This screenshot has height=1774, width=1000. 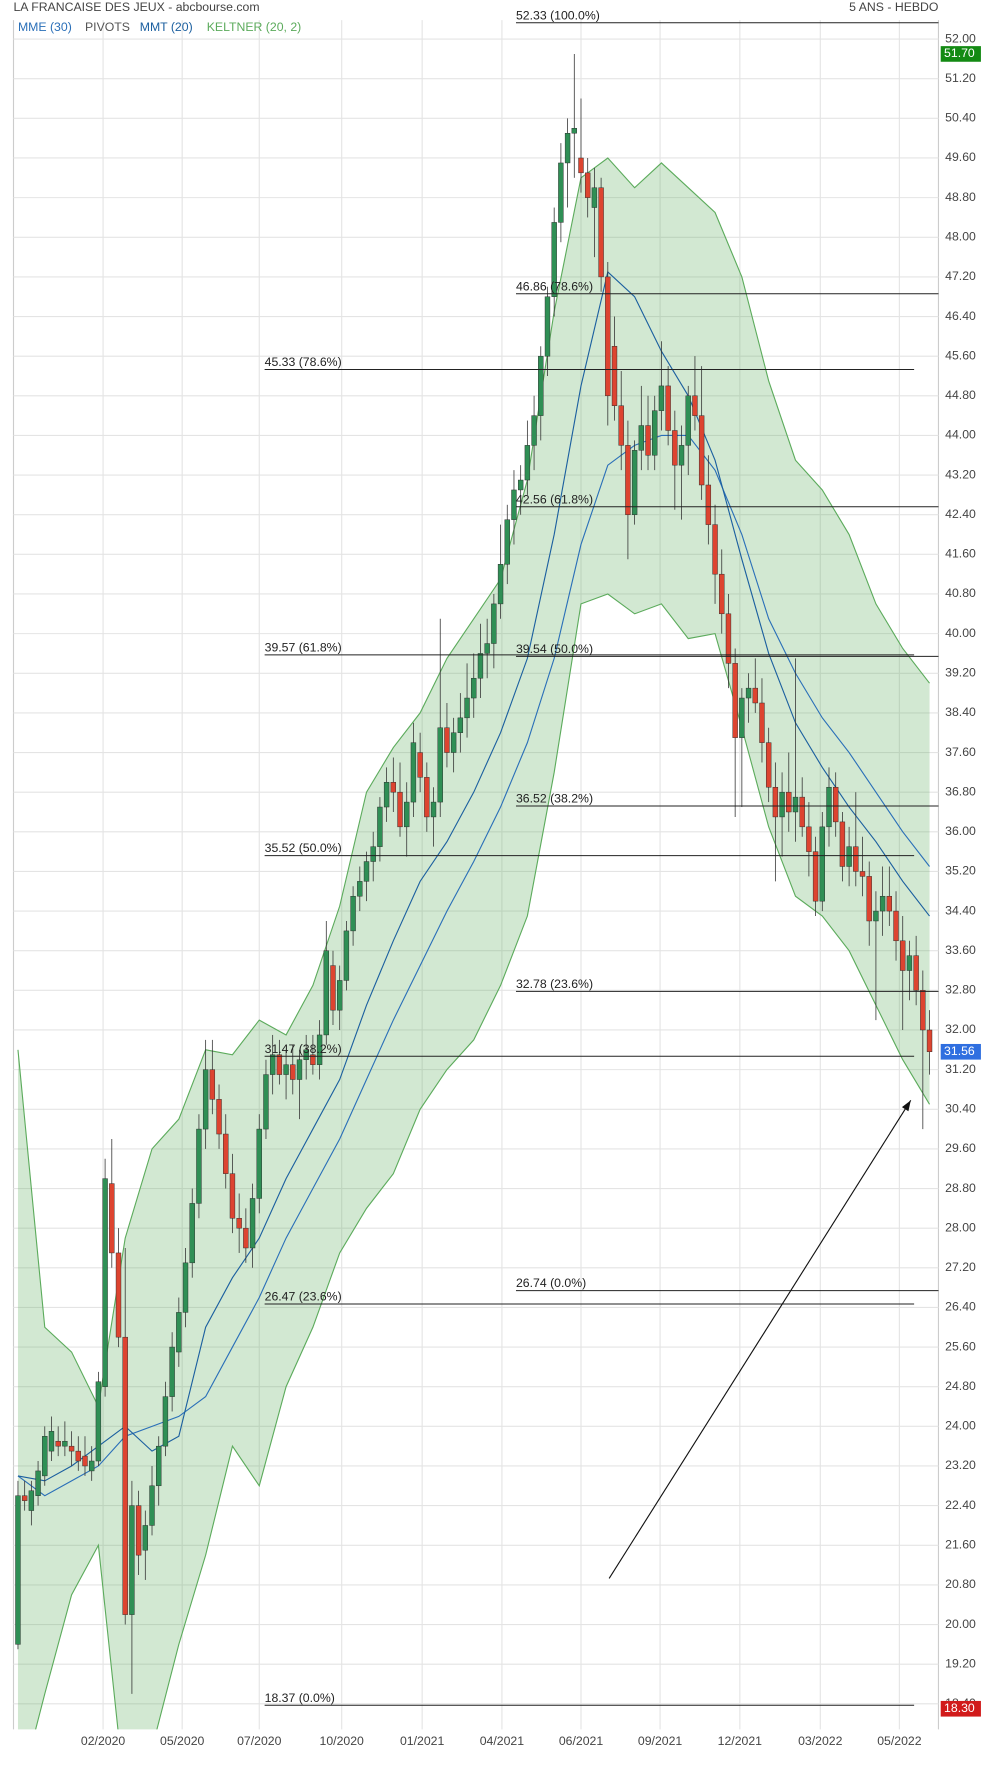 What do you see at coordinates (960, 118) in the screenshot?
I see `y-tick-label: 50.40` at bounding box center [960, 118].